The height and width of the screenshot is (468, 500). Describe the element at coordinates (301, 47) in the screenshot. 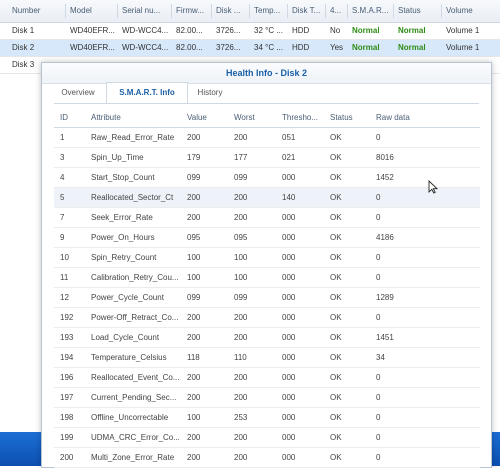

I see `disk-cell: HDD` at that location.